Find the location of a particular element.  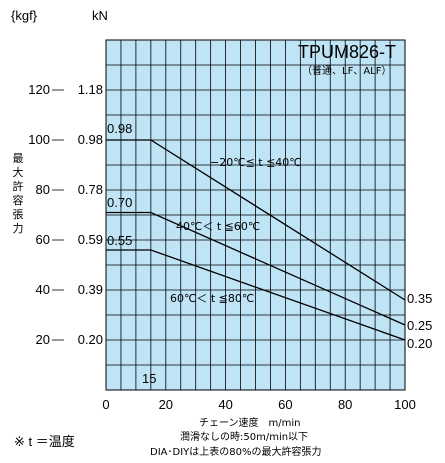

series-label-1: −20℃≦ t ≦40℃ is located at coordinates (256, 162).